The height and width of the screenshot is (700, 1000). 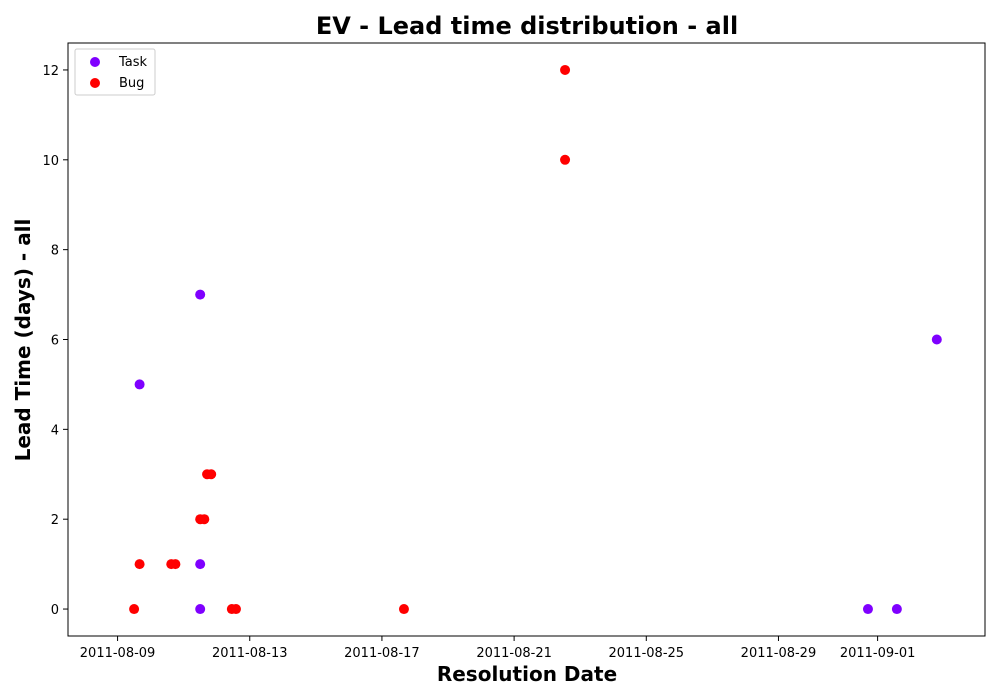 I want to click on legend-label-bug: Bug, so click(x=131, y=83).